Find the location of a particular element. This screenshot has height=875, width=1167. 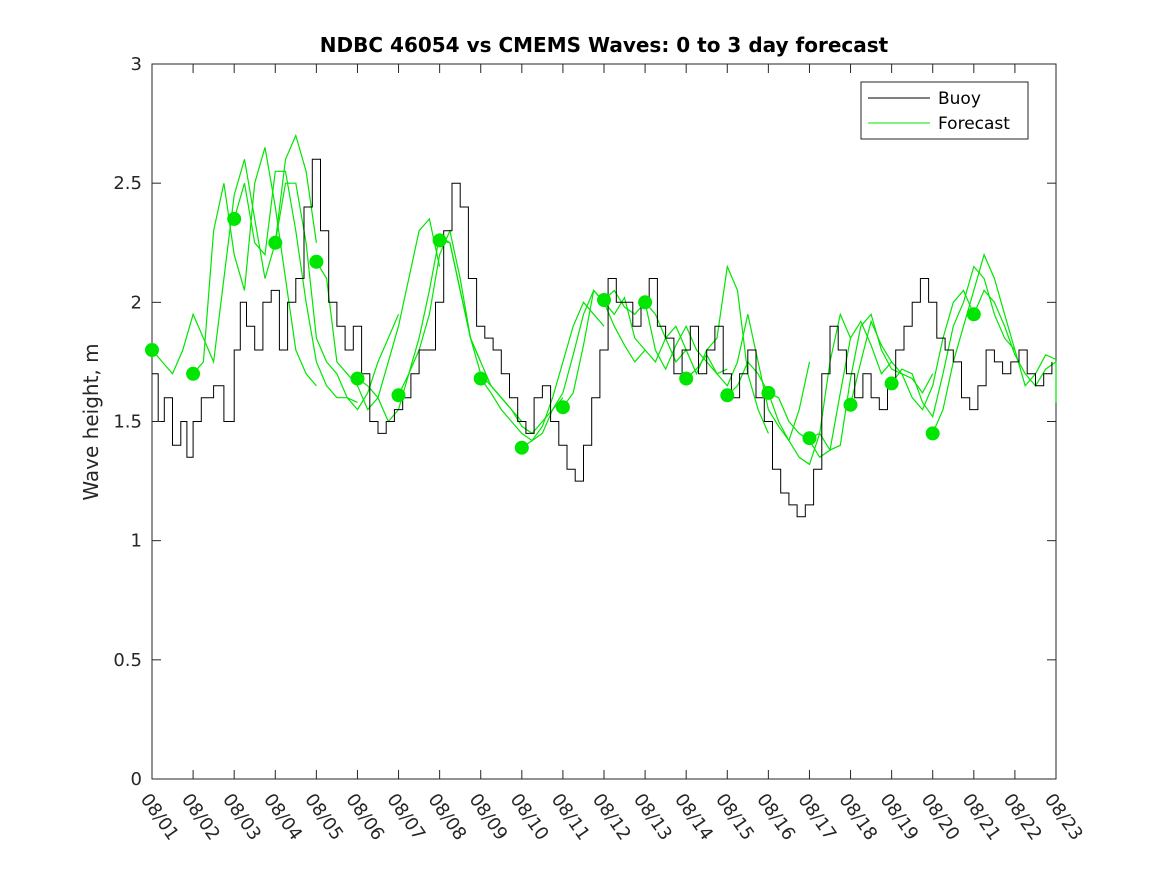

legend: Buoy Forecast is located at coordinates (944, 110).